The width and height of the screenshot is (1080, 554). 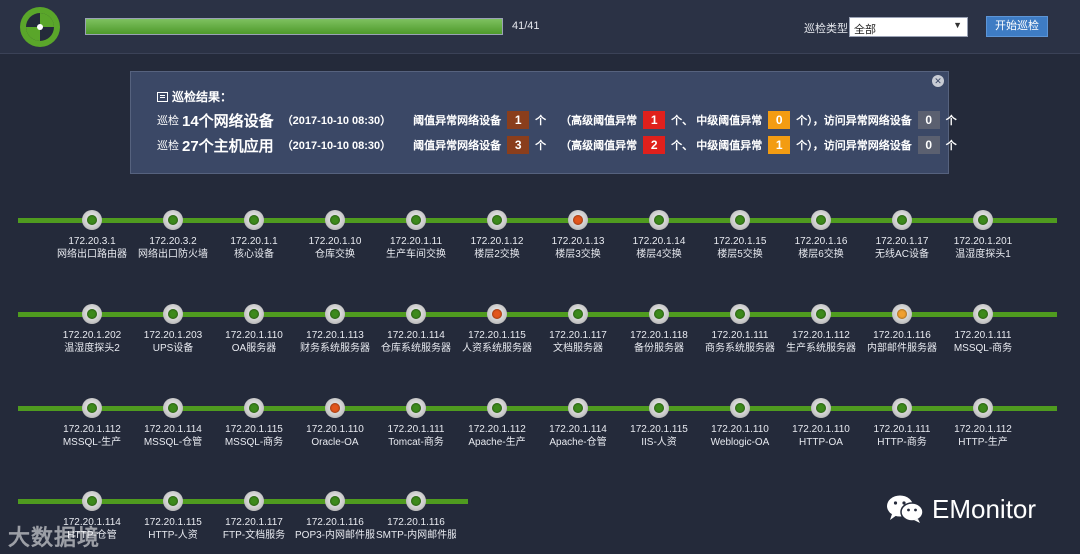 What do you see at coordinates (578, 424) in the screenshot?
I see `device-node: 172.20.1.114 Apache-仓管` at bounding box center [578, 424].